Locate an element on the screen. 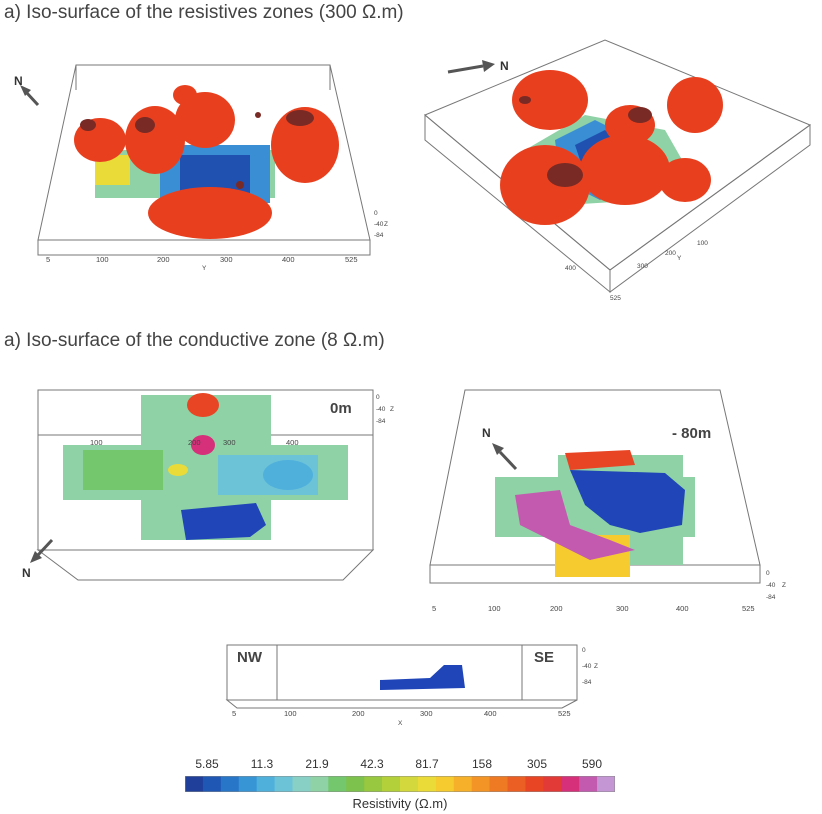 The height and width of the screenshot is (814, 822). panel-resistive-left: N 5 100 200 300 400 525 Y 0 -40 -84 Z is located at coordinates (201, 168).